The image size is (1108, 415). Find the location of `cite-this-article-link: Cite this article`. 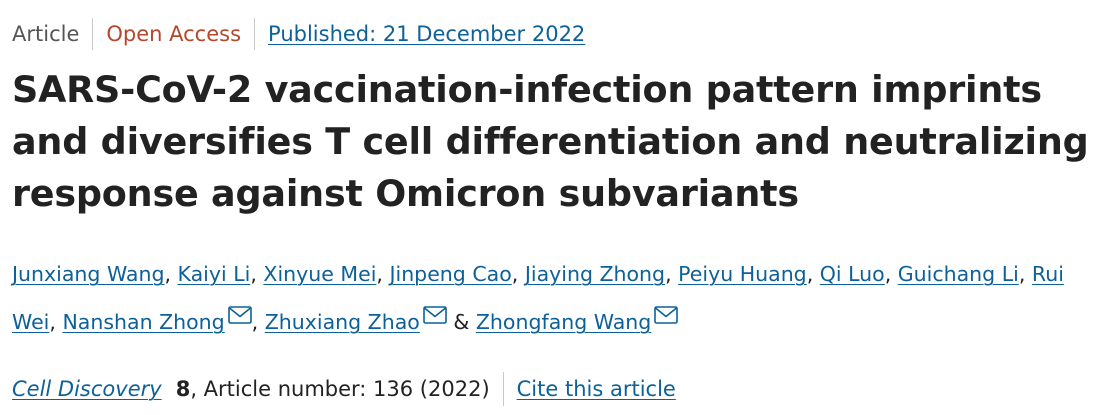

cite-this-article-link: Cite this article is located at coordinates (596, 389).